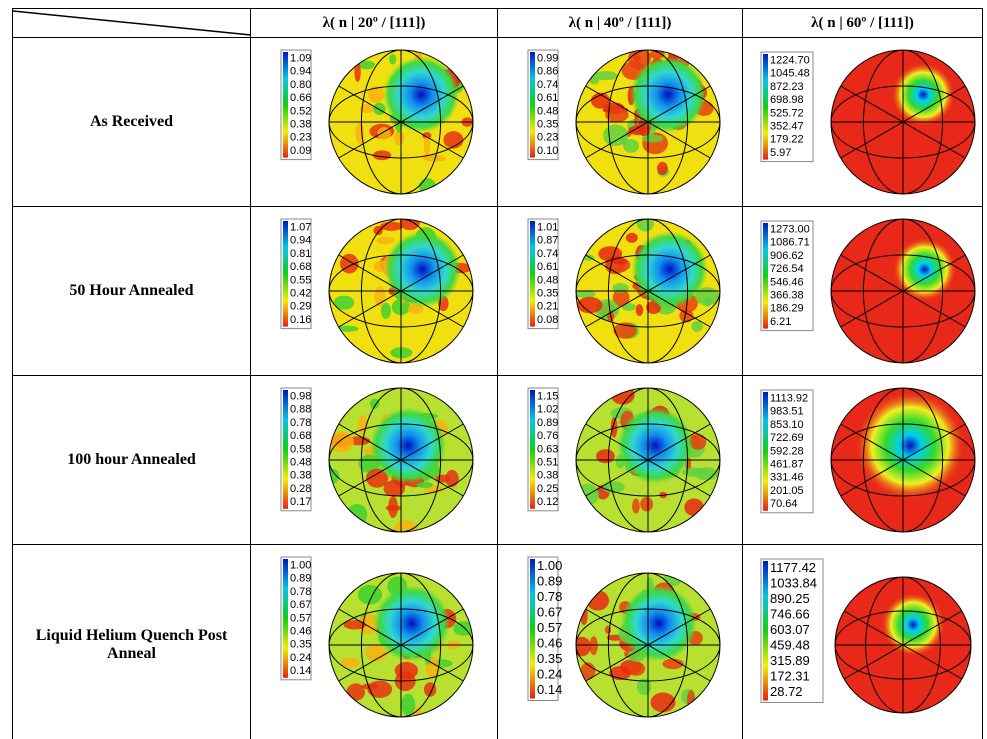 This screenshot has width=987, height=739. I want to click on legend-label: 0.23, so click(547, 138).